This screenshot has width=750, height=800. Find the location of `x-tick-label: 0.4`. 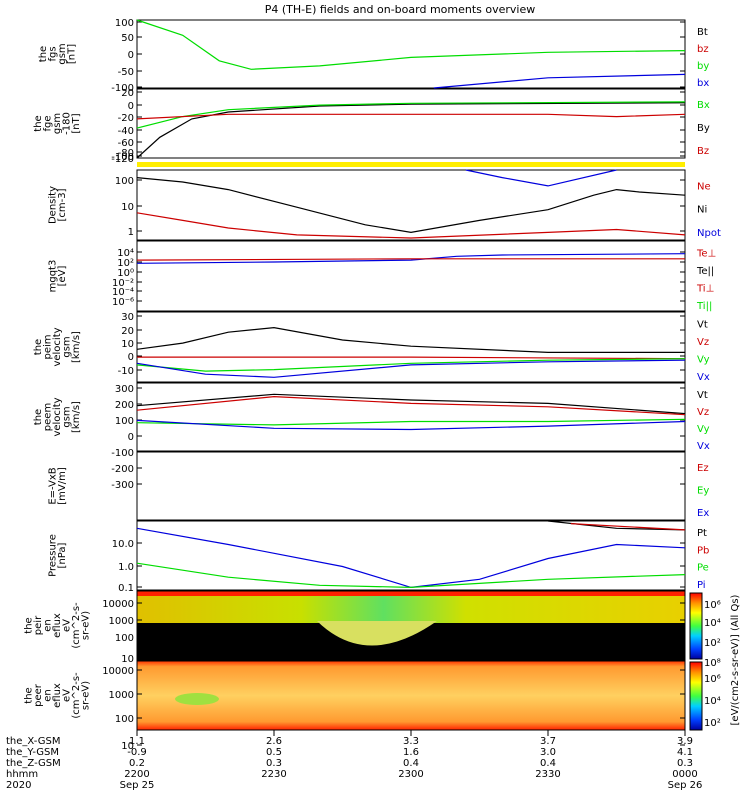

x-tick-label: 0.4 is located at coordinates (548, 763).